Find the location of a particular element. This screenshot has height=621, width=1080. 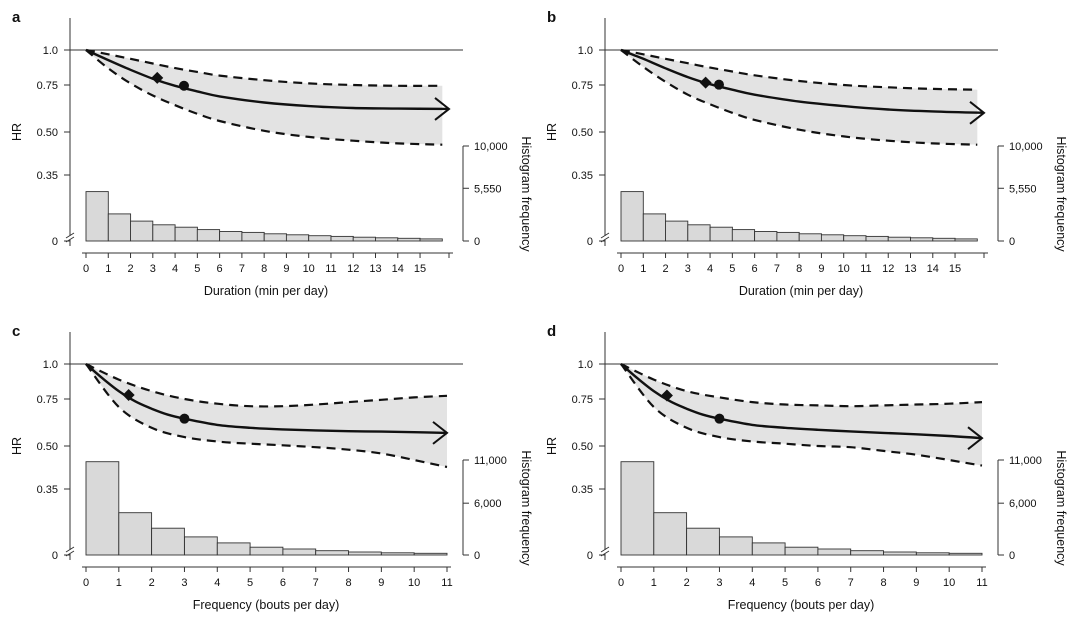

x-tick-label: 7 is located at coordinates (316, 583).